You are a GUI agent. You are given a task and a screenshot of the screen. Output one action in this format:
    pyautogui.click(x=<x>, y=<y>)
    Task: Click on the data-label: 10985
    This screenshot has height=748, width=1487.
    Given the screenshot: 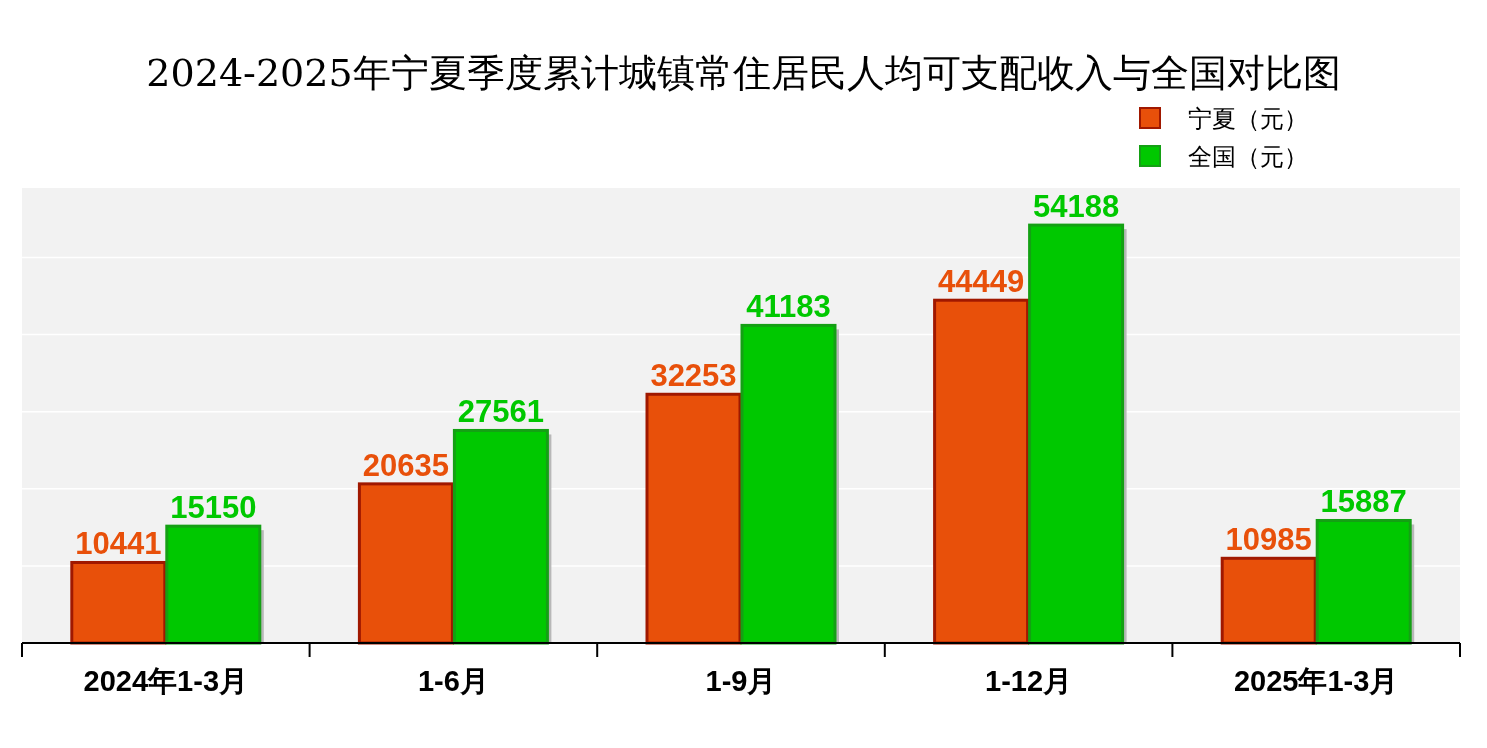 What is the action you would take?
    pyautogui.click(x=1268, y=540)
    